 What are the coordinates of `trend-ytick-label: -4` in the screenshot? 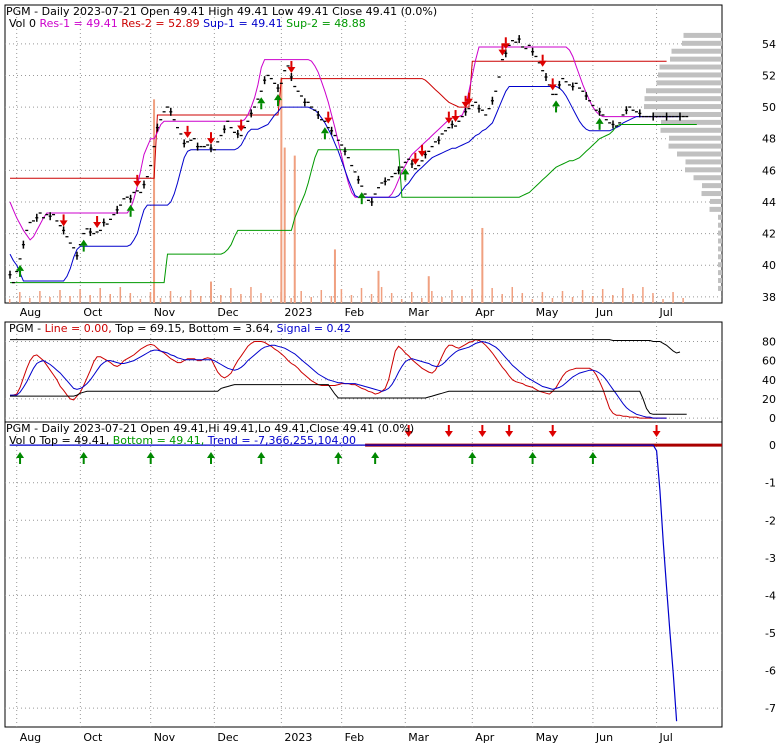 It's located at (770, 595).